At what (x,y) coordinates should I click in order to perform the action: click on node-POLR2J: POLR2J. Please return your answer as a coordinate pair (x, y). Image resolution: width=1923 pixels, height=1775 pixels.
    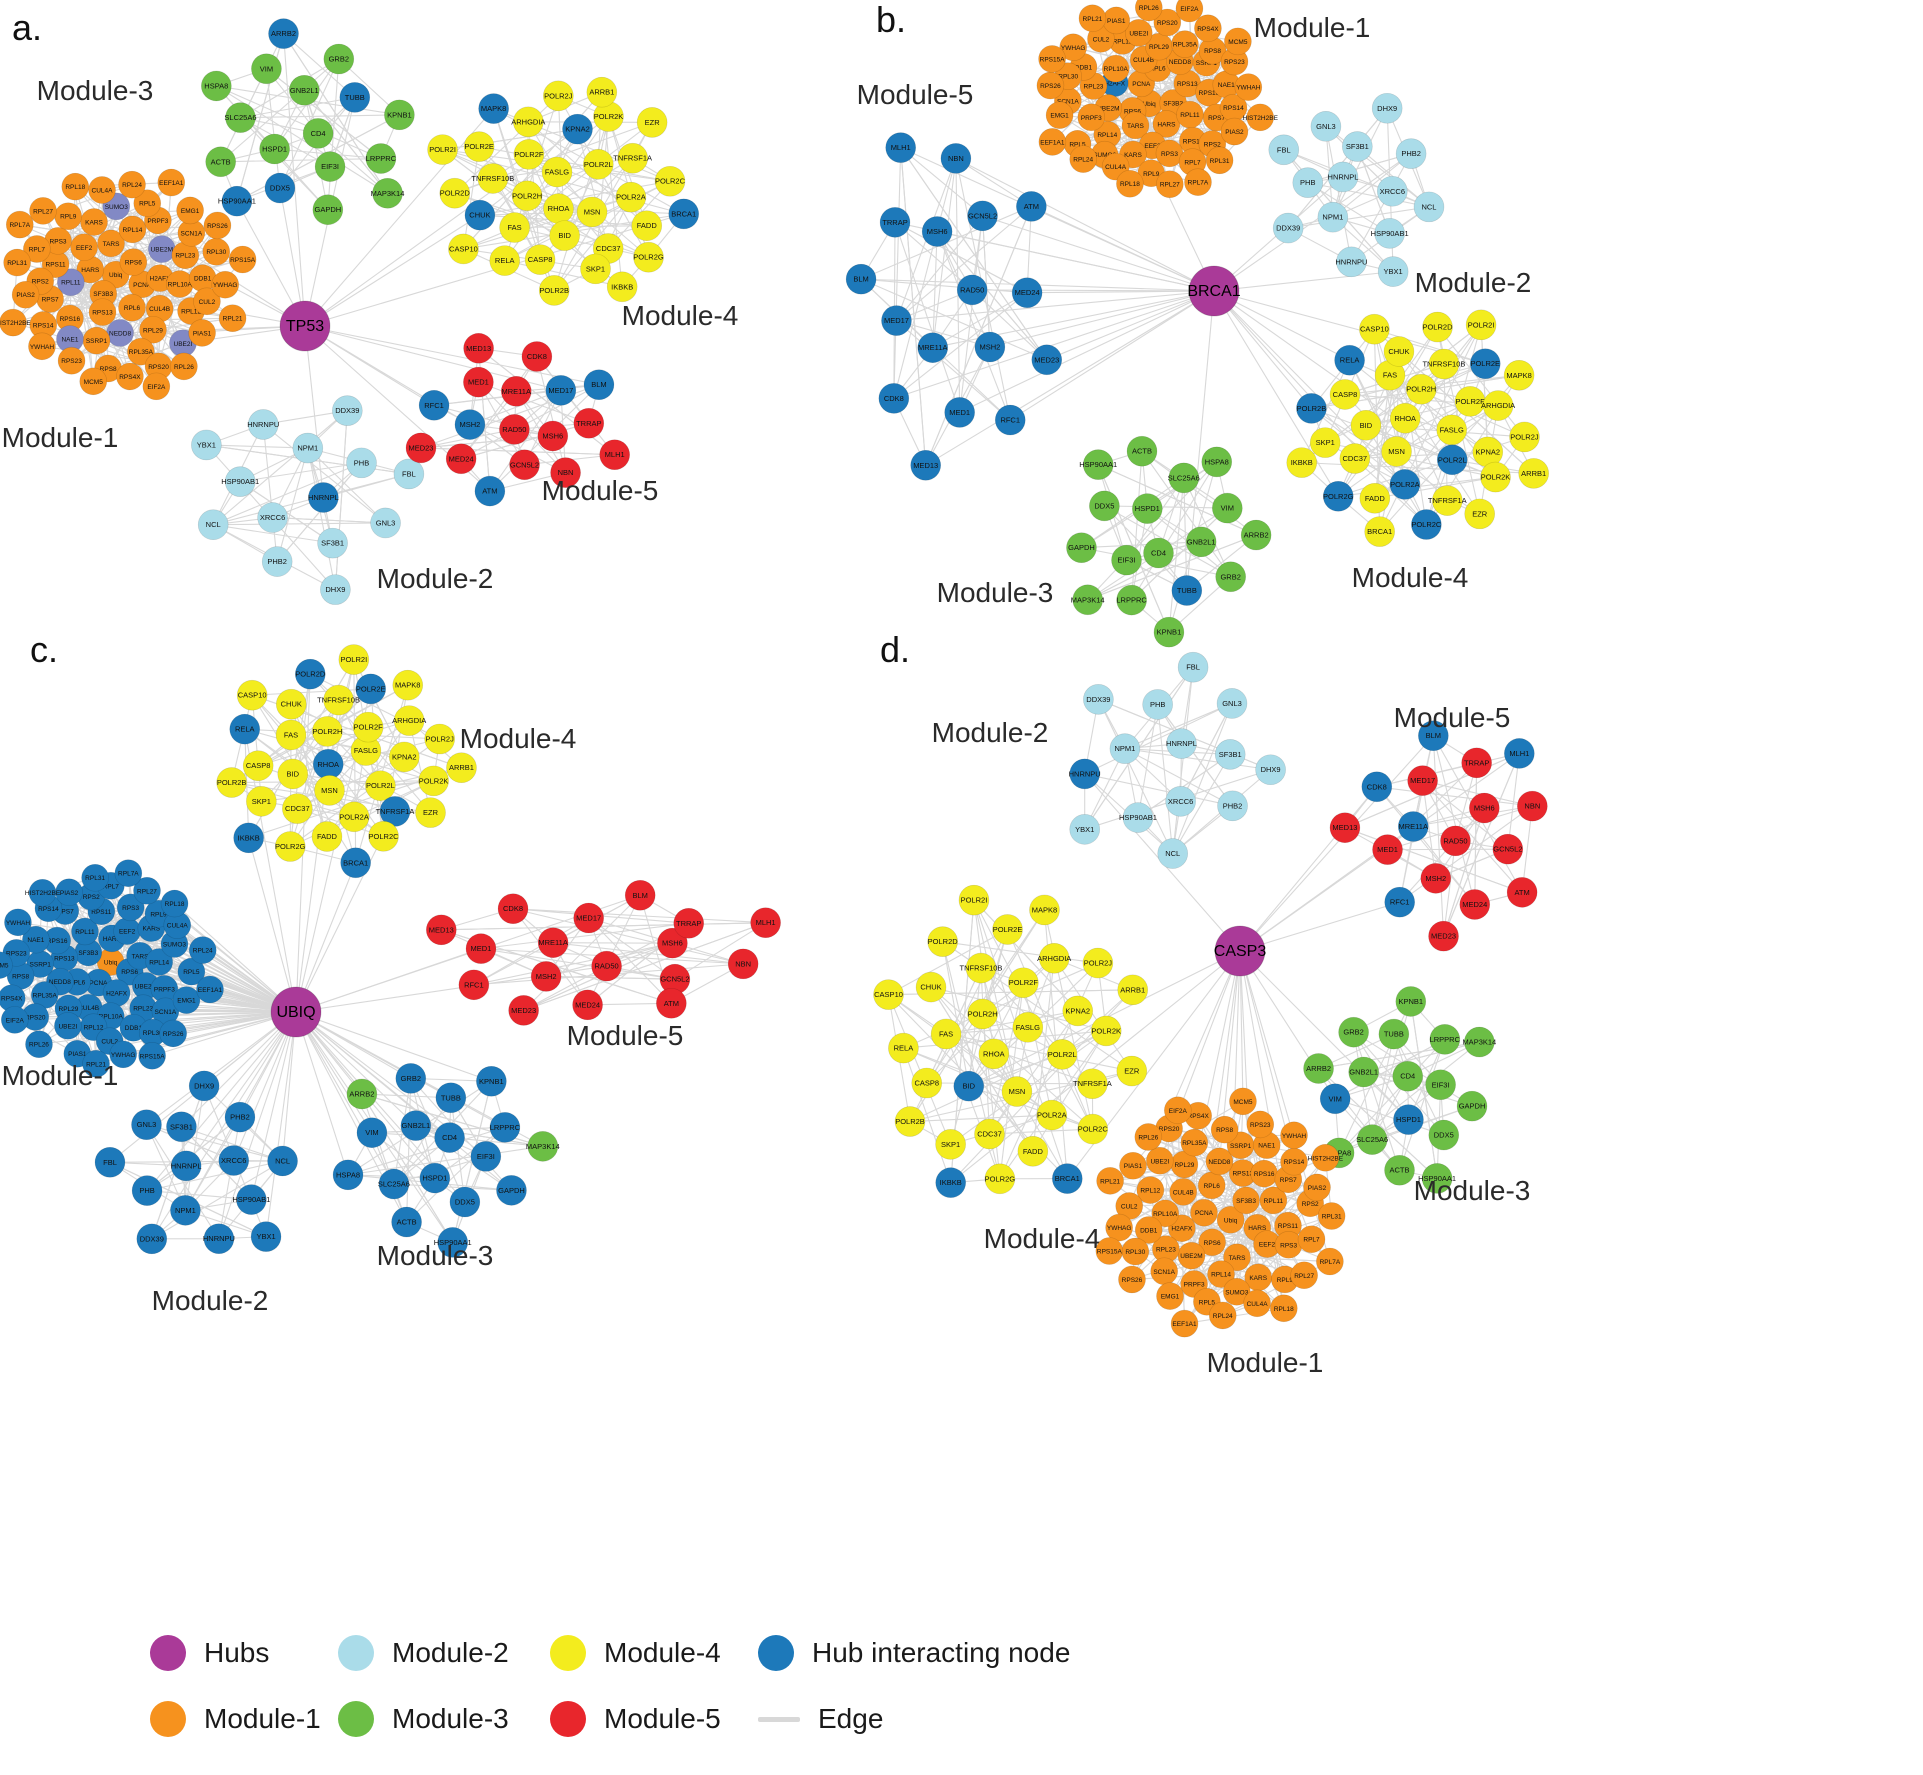
    Looking at the image, I should click on (439, 739).